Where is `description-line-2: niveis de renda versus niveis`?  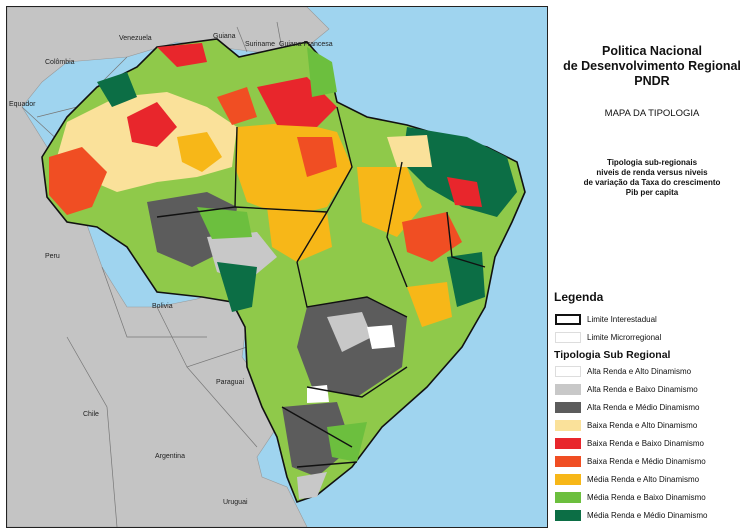
description-line-2: niveis de renda versus niveis is located at coordinates (652, 172).